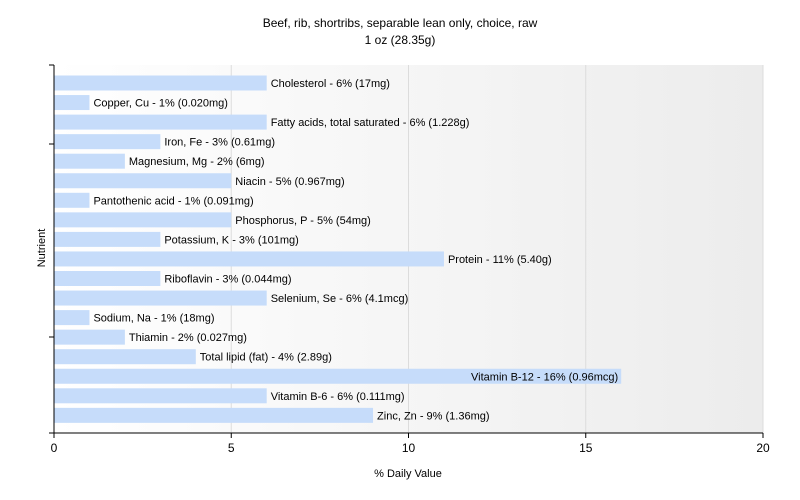 The image size is (800, 500). I want to click on x-tick-label: 0, so click(54, 448).